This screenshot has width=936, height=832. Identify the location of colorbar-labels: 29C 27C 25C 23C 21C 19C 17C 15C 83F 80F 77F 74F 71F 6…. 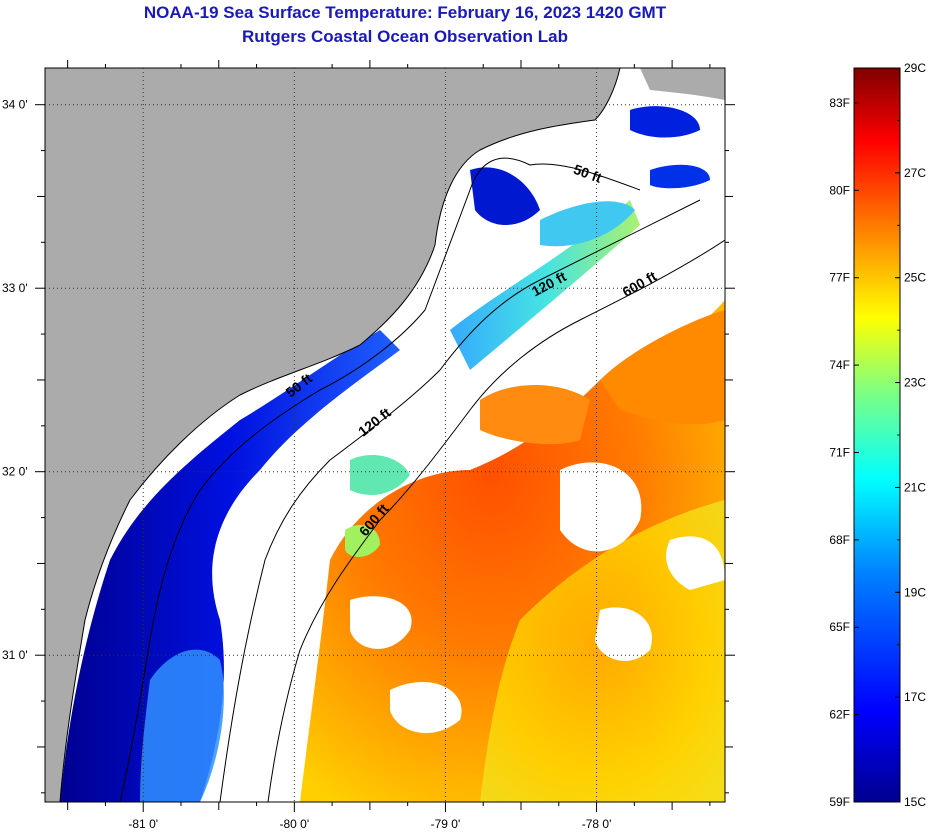
(877, 435).